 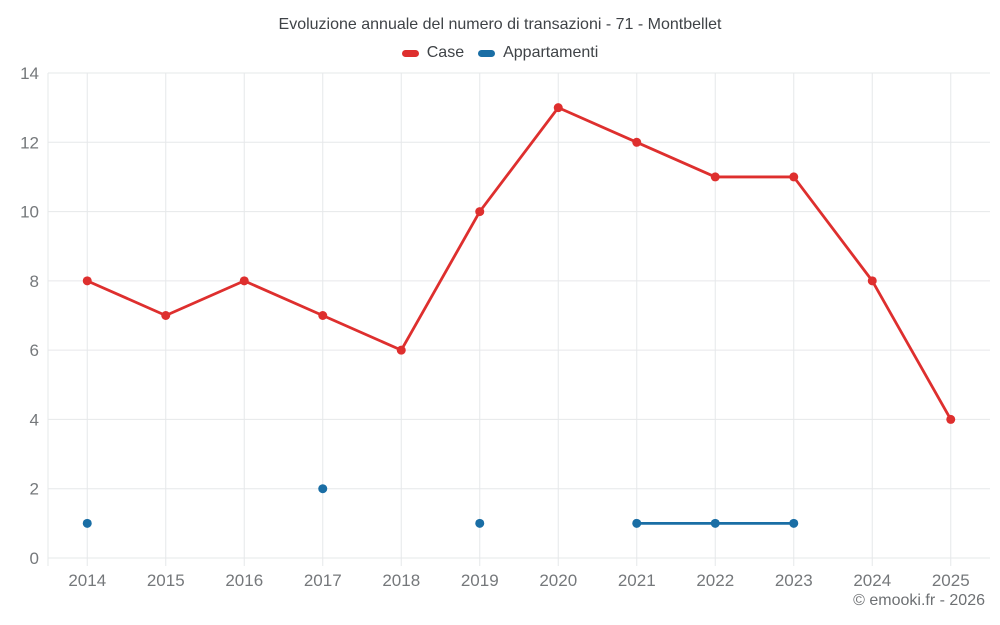 What do you see at coordinates (29, 212) in the screenshot?
I see `svg-text: 10` at bounding box center [29, 212].